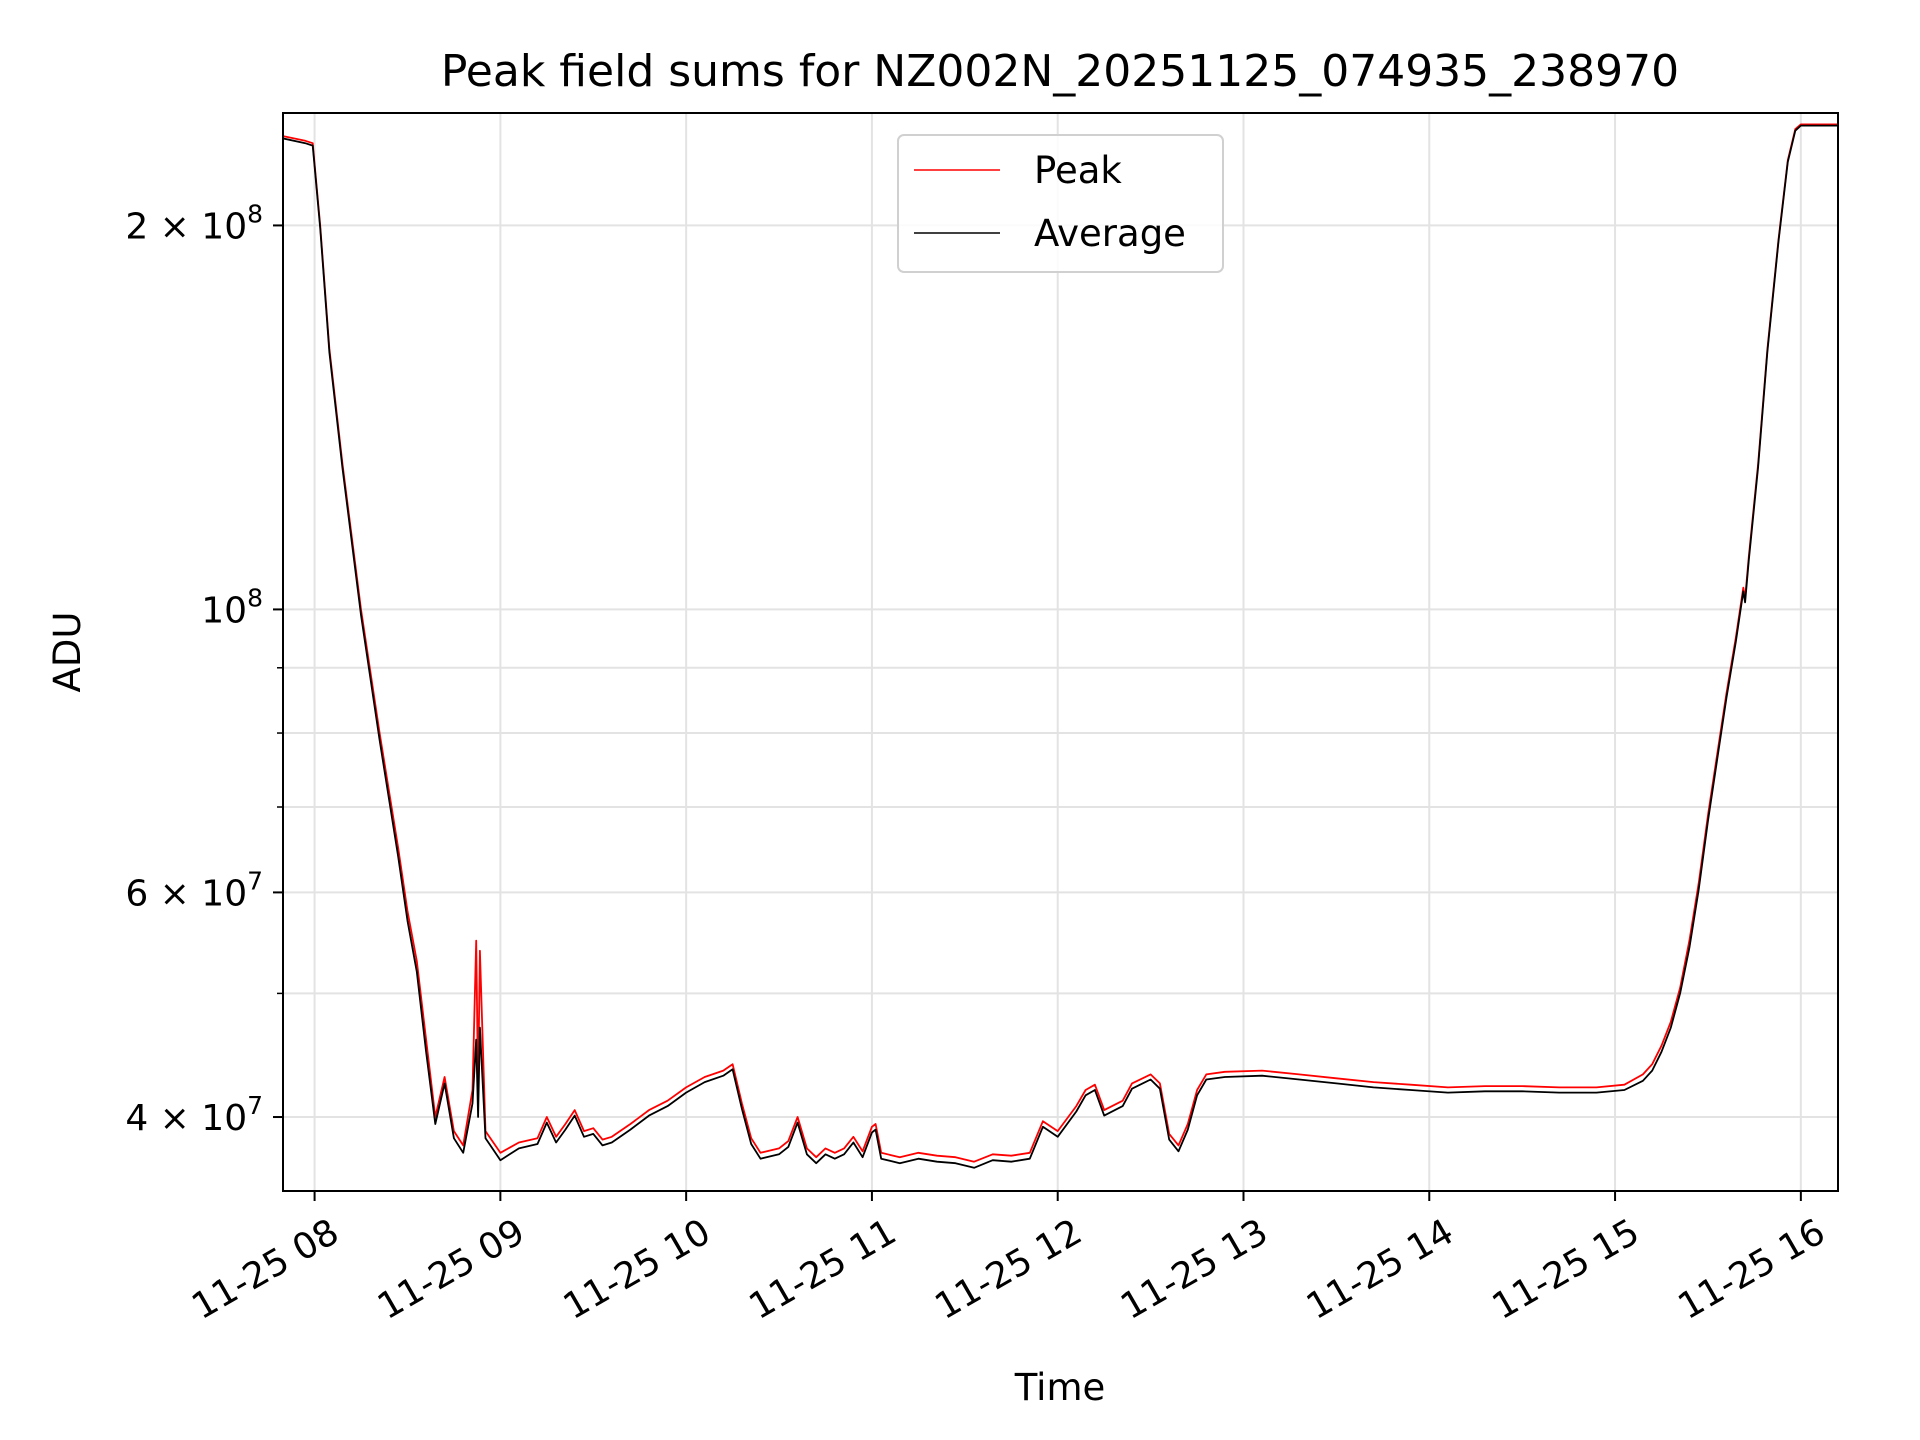 The width and height of the screenshot is (1920, 1440). Describe the element at coordinates (186, 226) in the screenshot. I see `y-tick-mantissa: 2 × 10` at that location.